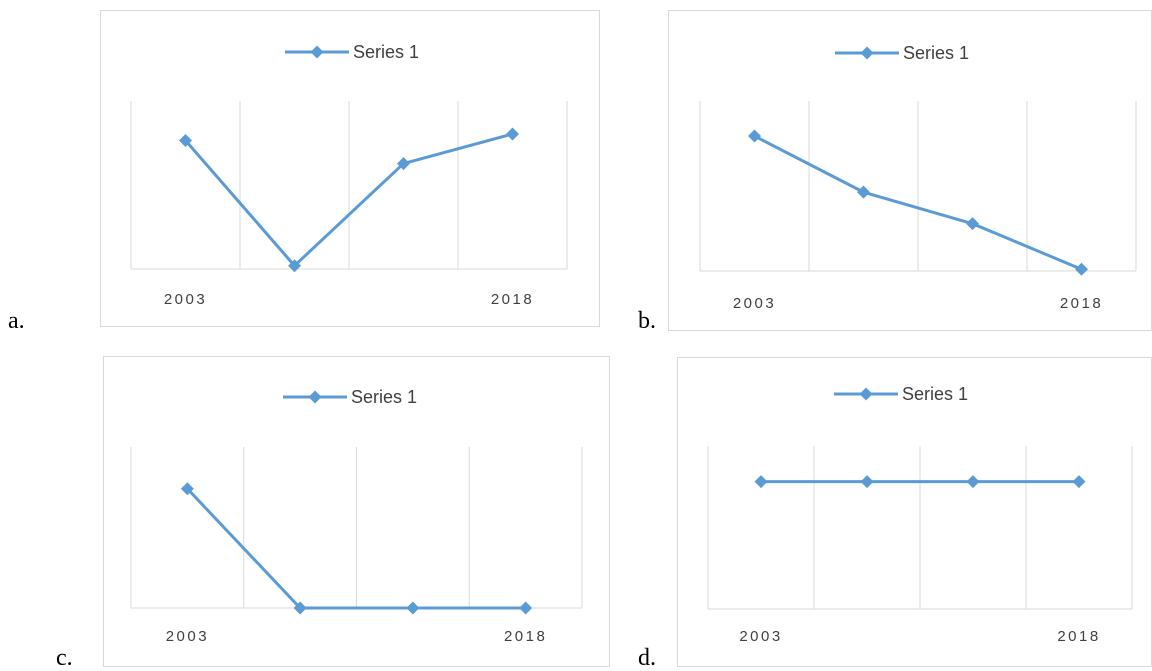 The height and width of the screenshot is (671, 1152). I want to click on option-letter-b: b., so click(647, 321).